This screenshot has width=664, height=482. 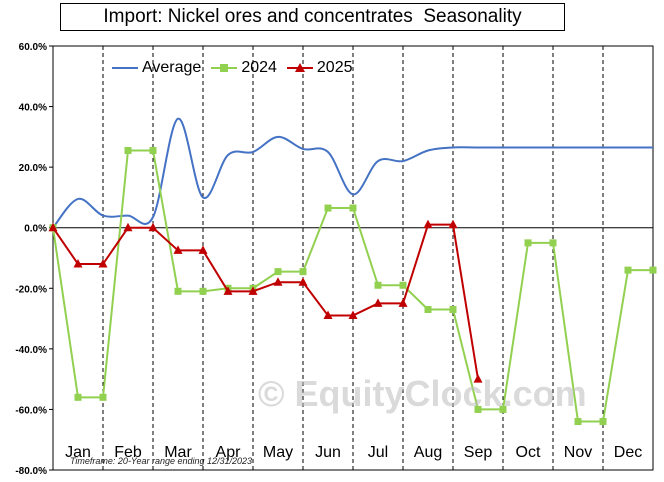 What do you see at coordinates (172, 67) in the screenshot?
I see `legend-label-average: Average` at bounding box center [172, 67].